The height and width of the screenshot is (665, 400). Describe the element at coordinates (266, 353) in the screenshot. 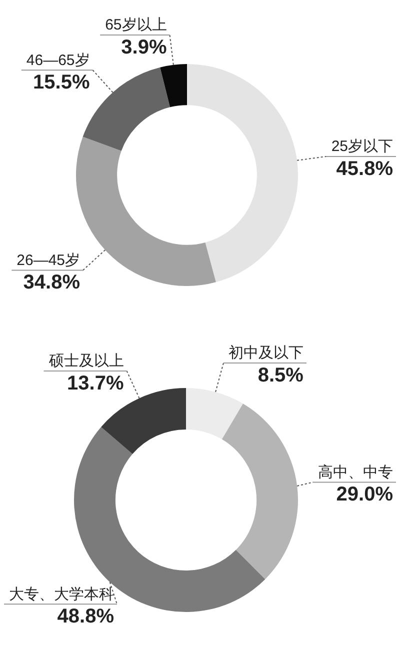

I see `slice-label: 初中及以下` at that location.